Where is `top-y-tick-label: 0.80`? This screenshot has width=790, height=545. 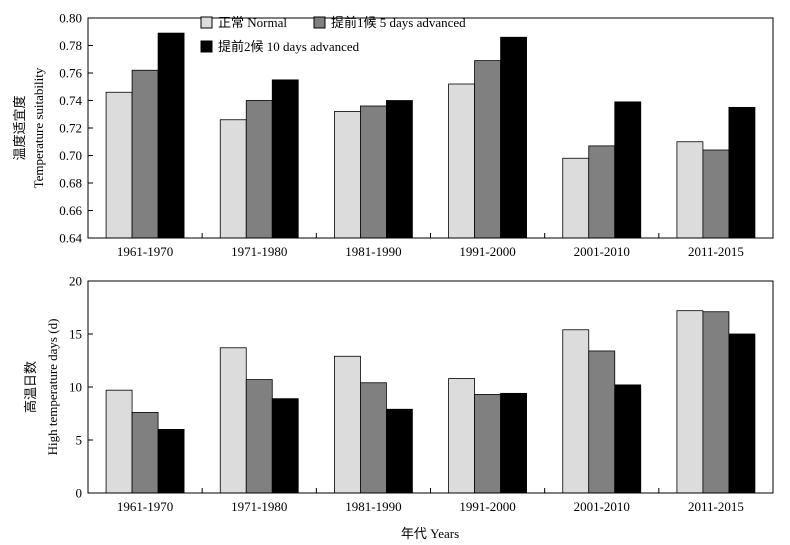 top-y-tick-label: 0.80 is located at coordinates (70, 18).